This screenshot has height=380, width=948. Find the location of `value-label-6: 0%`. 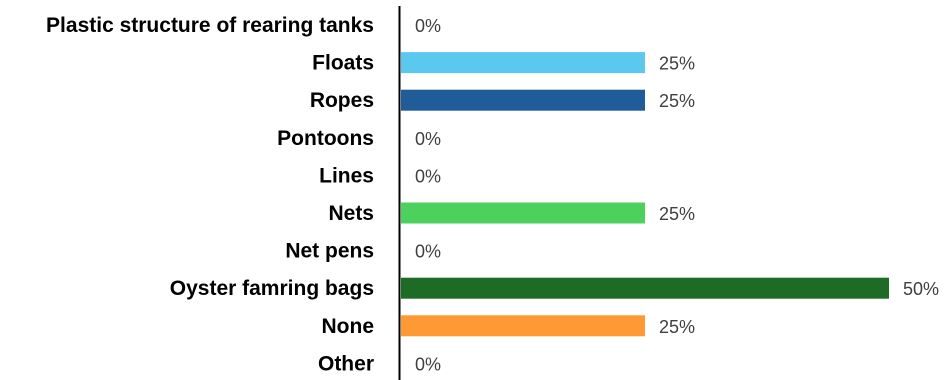

value-label-6: 0% is located at coordinates (428, 252).